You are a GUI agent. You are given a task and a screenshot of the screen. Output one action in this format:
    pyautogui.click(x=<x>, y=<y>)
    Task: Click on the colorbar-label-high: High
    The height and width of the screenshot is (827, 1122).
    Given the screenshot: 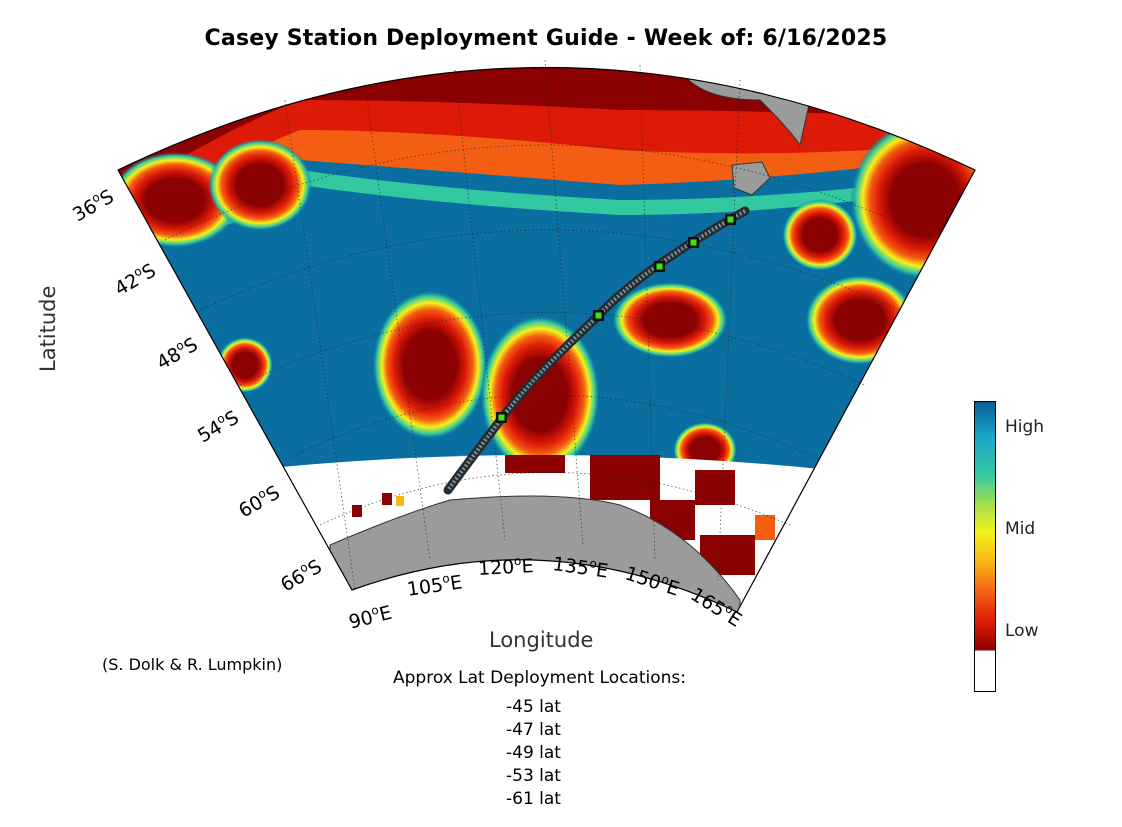 What is the action you would take?
    pyautogui.click(x=1025, y=427)
    